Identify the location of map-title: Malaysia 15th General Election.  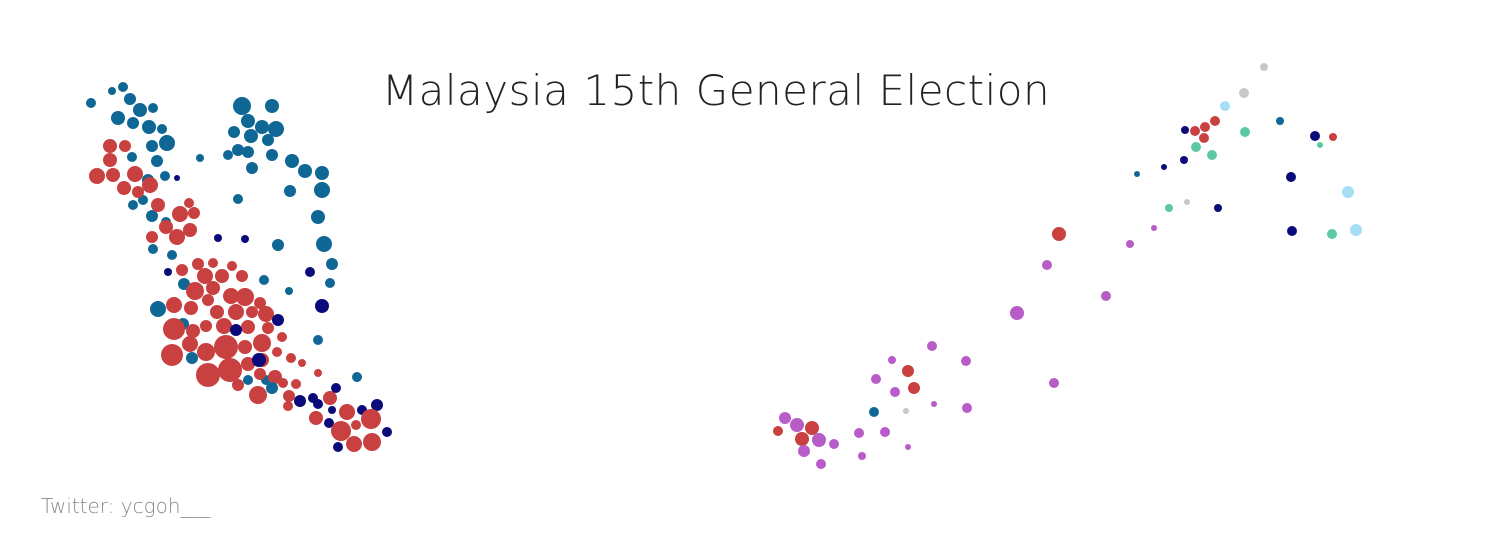
(716, 90).